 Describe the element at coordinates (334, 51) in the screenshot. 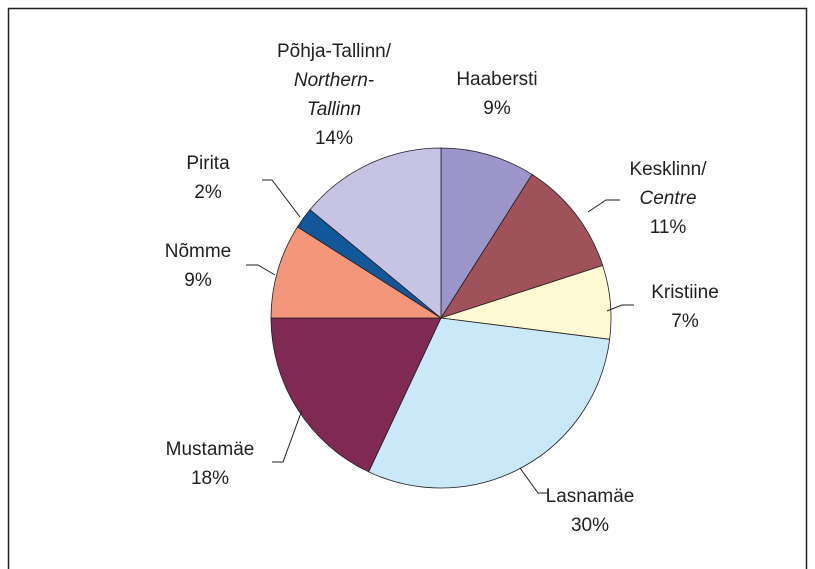

I see `category-label: Põhja-Tallinn/` at that location.